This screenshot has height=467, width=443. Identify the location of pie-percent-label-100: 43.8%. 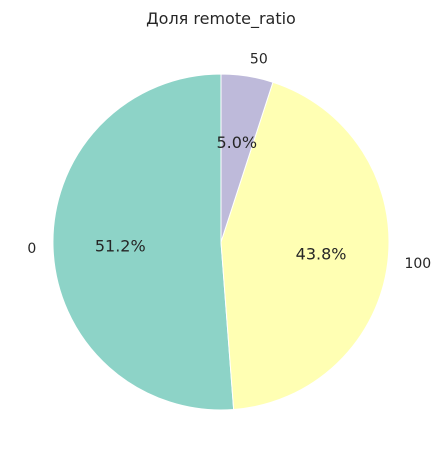
(321, 254).